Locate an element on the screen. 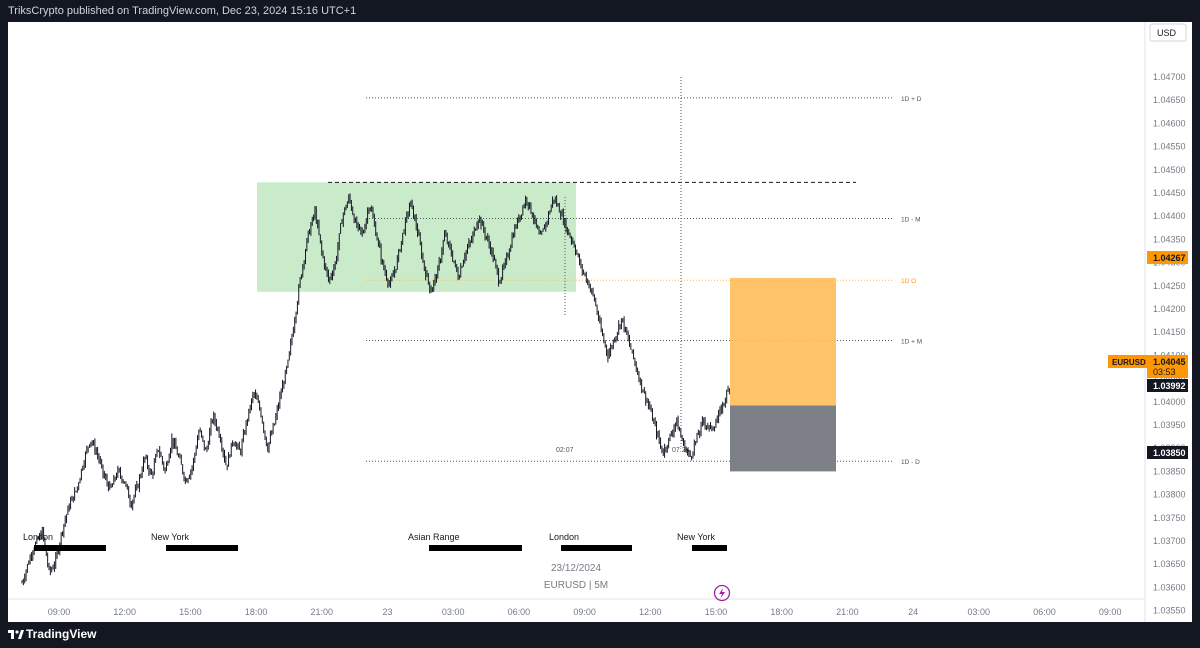 This screenshot has width=1200, height=648. time-marker-0724: 07:24 is located at coordinates (681, 450).